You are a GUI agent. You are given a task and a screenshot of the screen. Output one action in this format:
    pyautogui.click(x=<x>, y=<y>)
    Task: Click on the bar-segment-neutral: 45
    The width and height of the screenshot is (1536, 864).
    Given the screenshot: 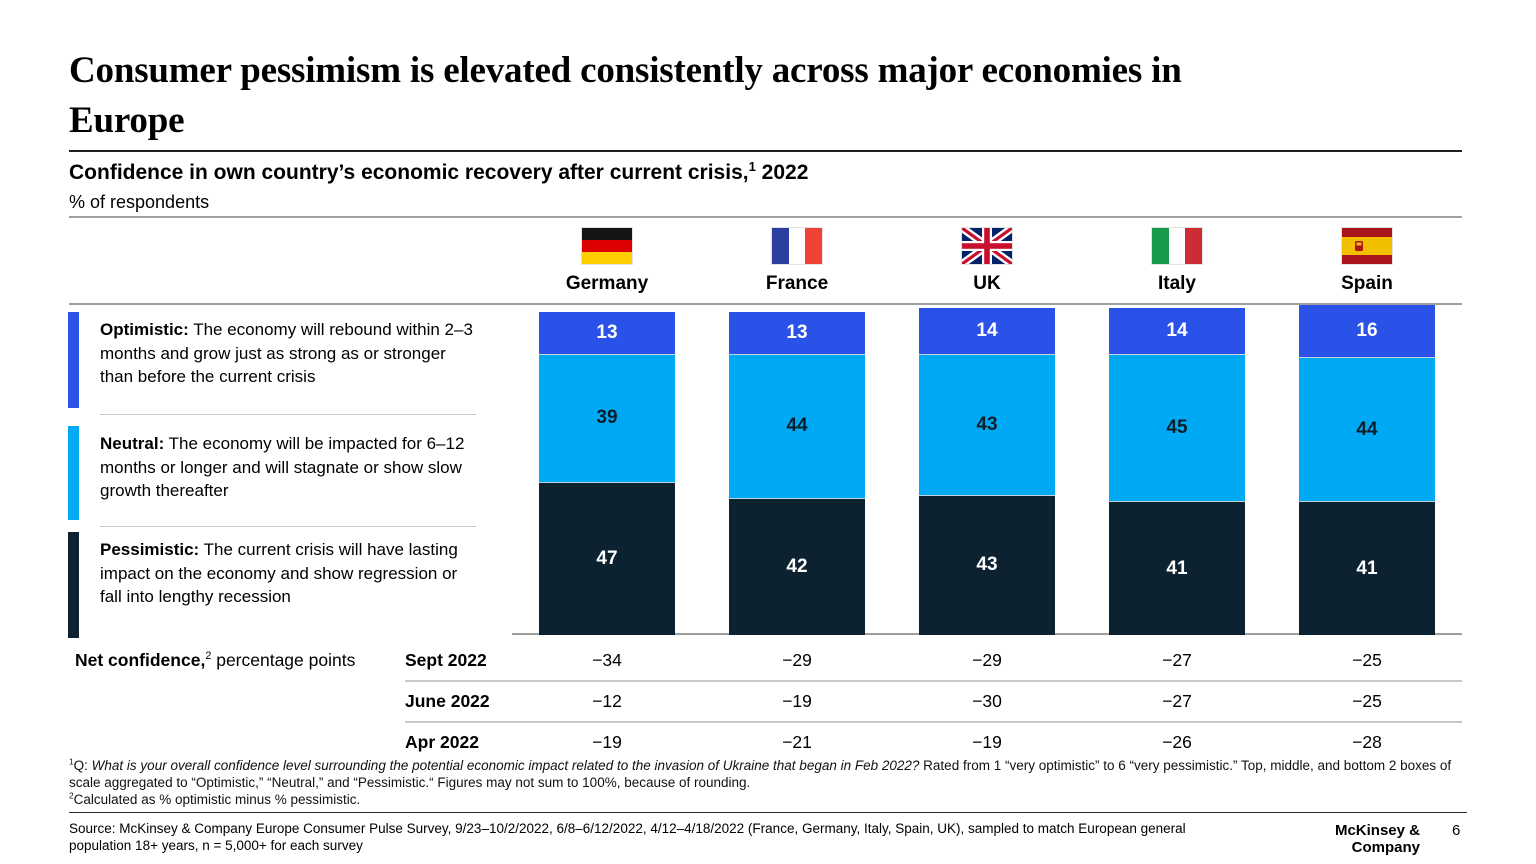 What is the action you would take?
    pyautogui.click(x=1177, y=427)
    